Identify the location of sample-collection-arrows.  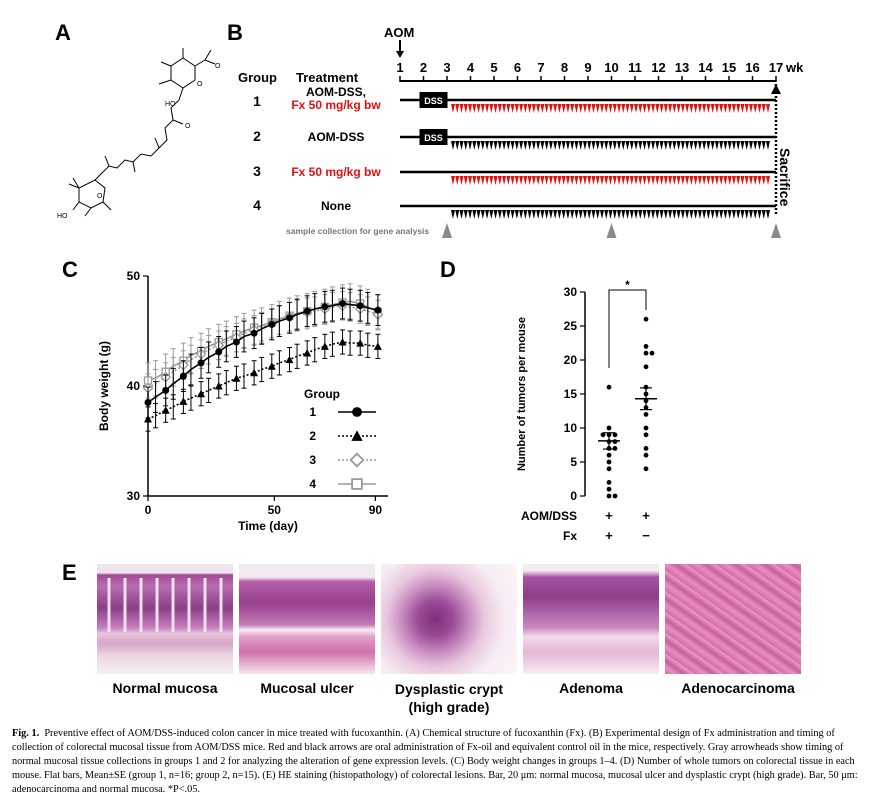
(611, 230).